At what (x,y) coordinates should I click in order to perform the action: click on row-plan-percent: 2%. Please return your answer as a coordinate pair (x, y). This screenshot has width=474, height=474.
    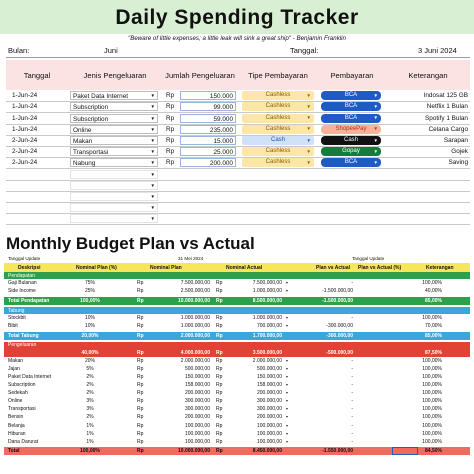
    Looking at the image, I should click on (90, 376).